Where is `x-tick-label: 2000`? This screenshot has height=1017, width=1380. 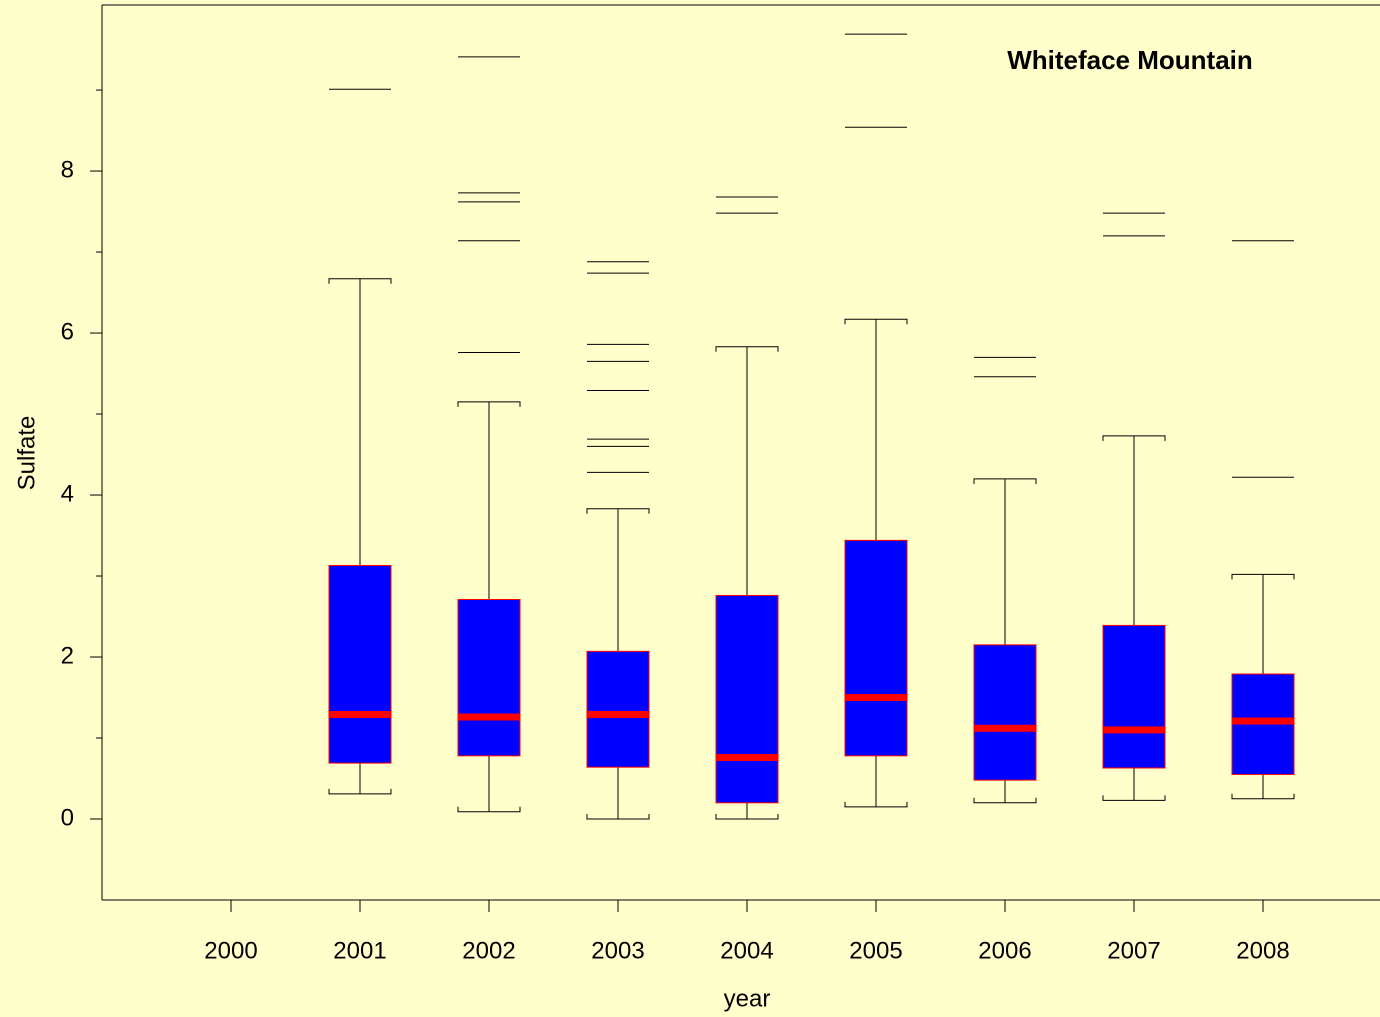
x-tick-label: 2000 is located at coordinates (230, 950).